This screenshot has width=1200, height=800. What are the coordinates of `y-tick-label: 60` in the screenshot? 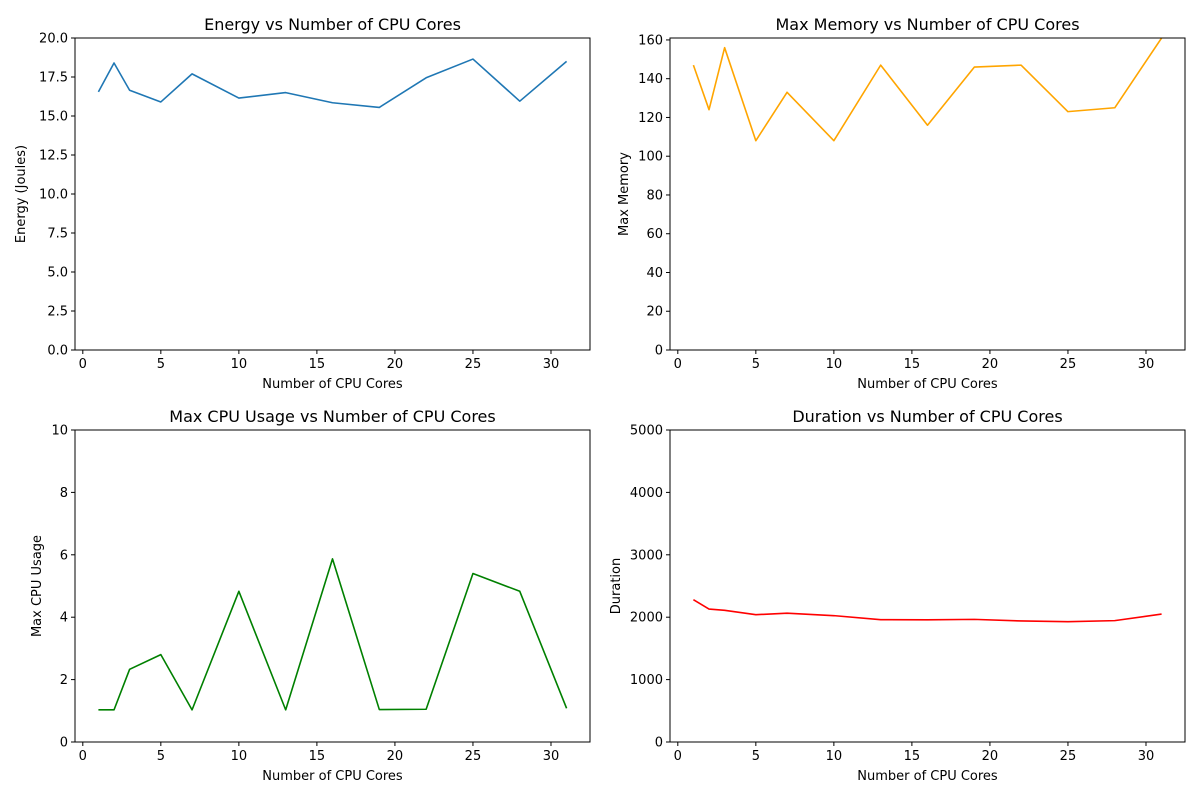 It's located at (654, 234).